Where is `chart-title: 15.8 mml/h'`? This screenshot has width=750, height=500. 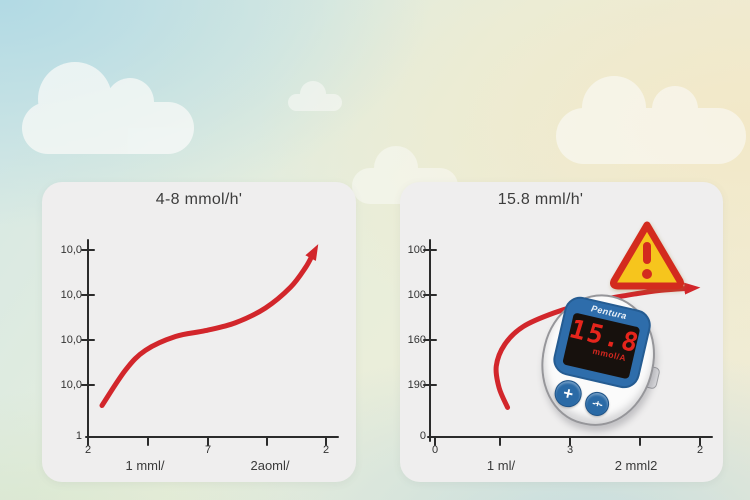
chart-title: 15.8 mml/h' is located at coordinates (540, 199).